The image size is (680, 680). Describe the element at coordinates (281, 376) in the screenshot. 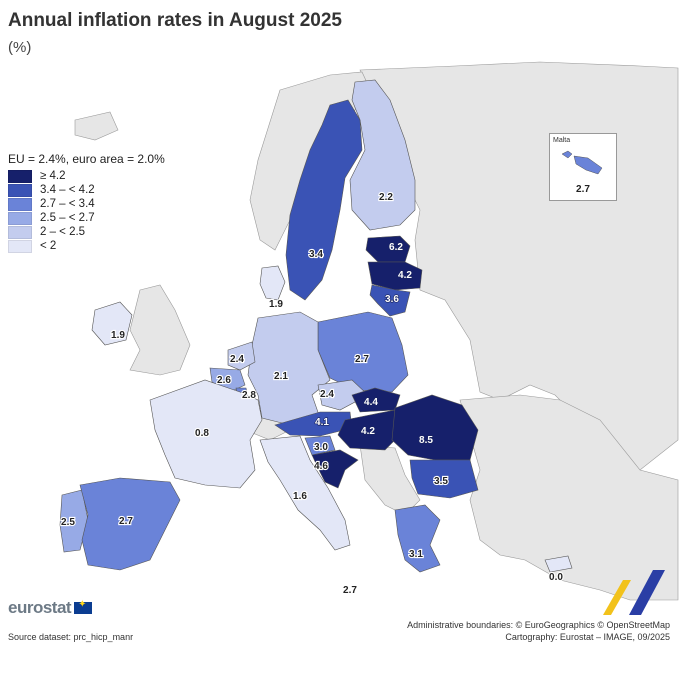

I see `value-label: 2.1` at that location.